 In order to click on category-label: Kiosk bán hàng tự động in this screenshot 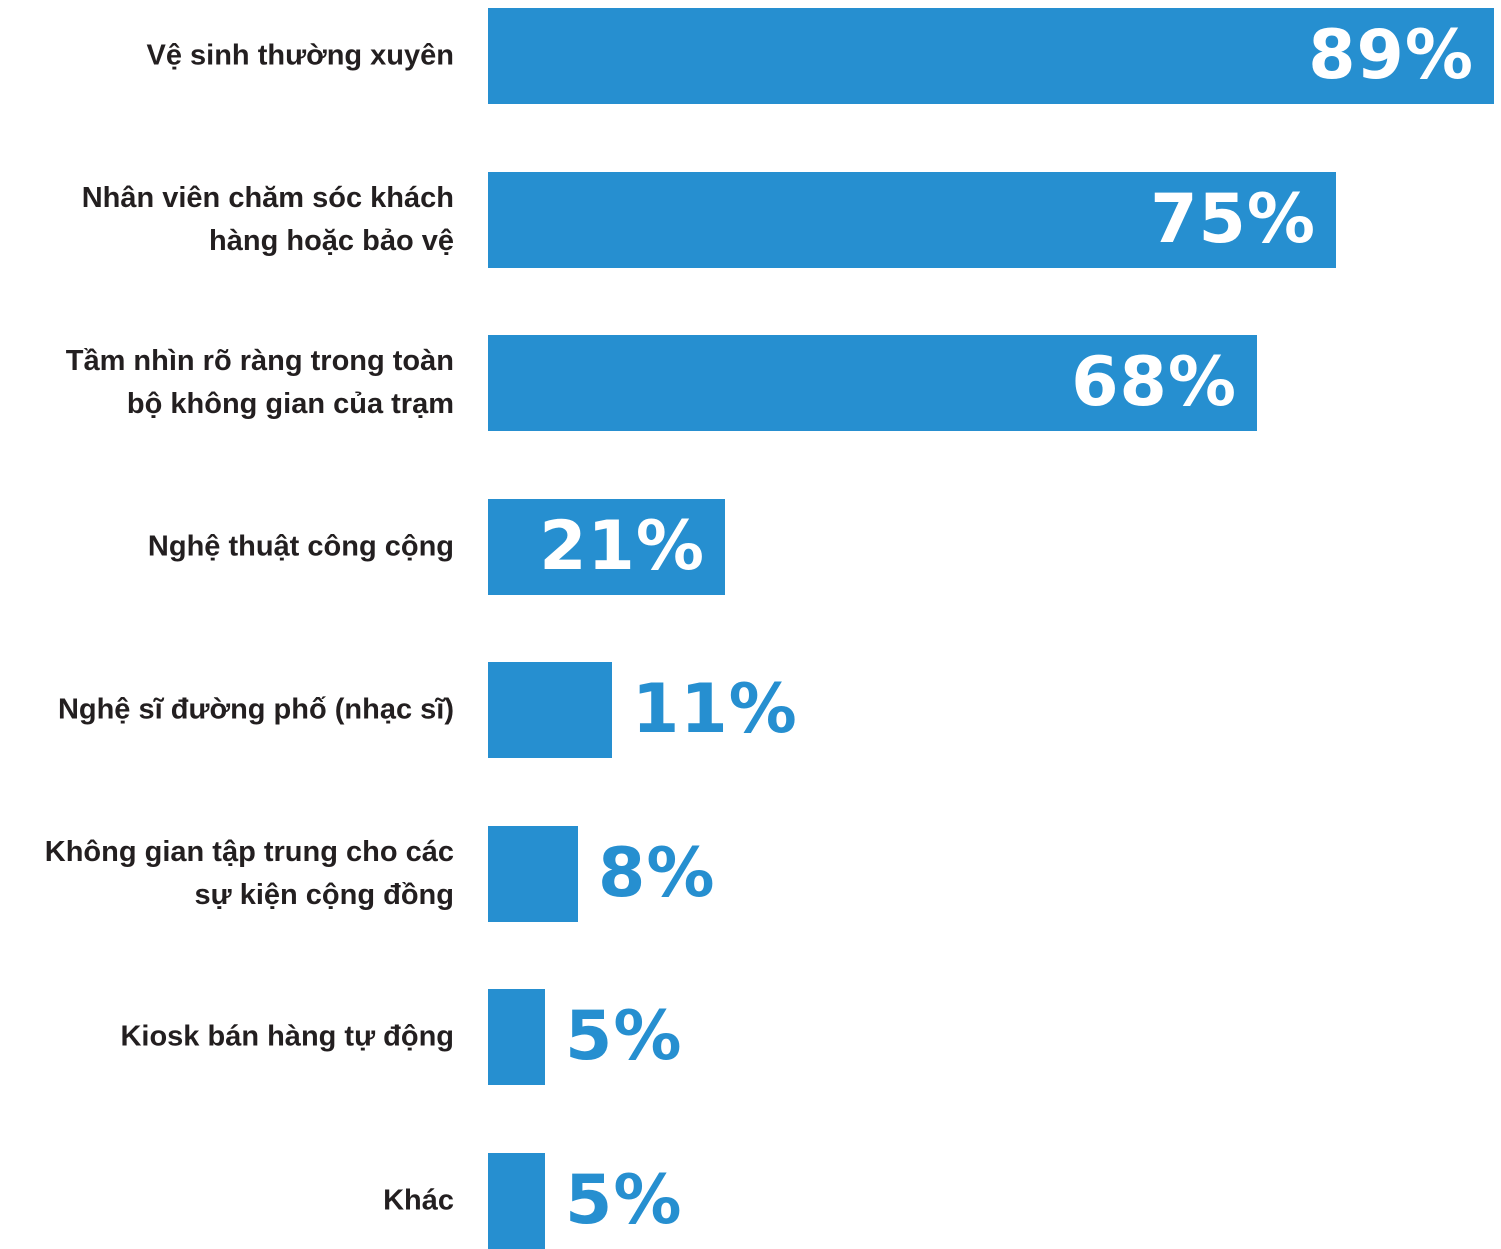, I will do `click(234, 1037)`.